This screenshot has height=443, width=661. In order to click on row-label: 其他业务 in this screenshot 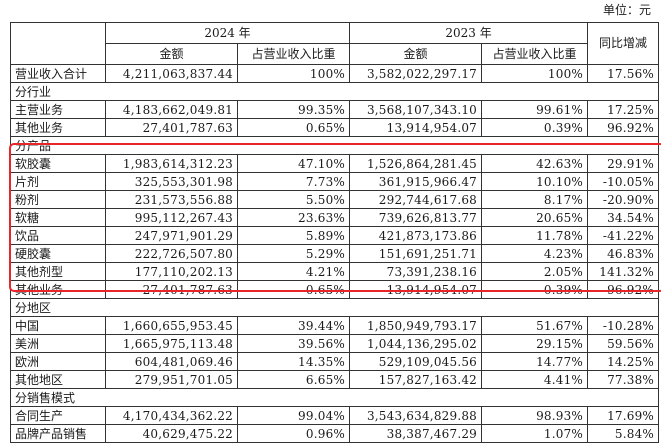, I will do `click(58, 289)`.